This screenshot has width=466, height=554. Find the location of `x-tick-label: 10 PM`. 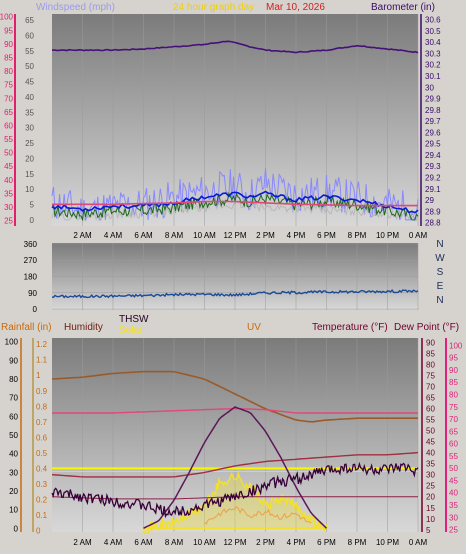

x-tick-label: 10 PM is located at coordinates (387, 235).